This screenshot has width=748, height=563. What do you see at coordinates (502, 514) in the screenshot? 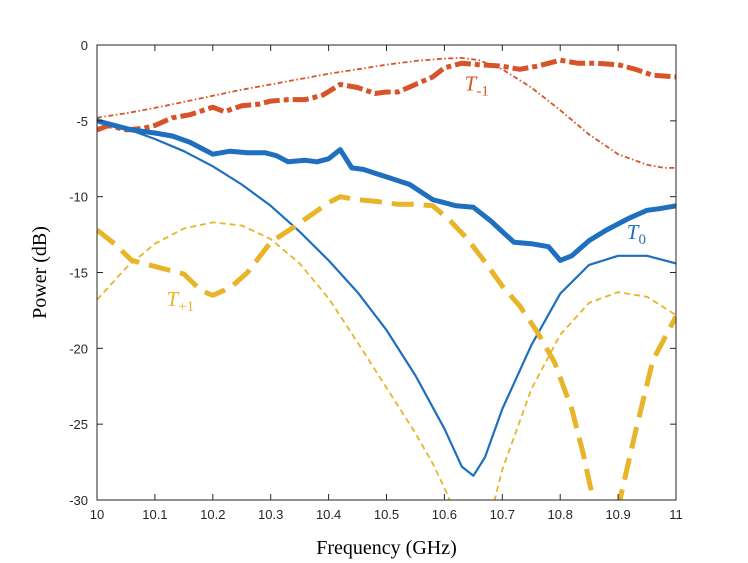
I see `x-tick-label: 10.7` at bounding box center [502, 514].